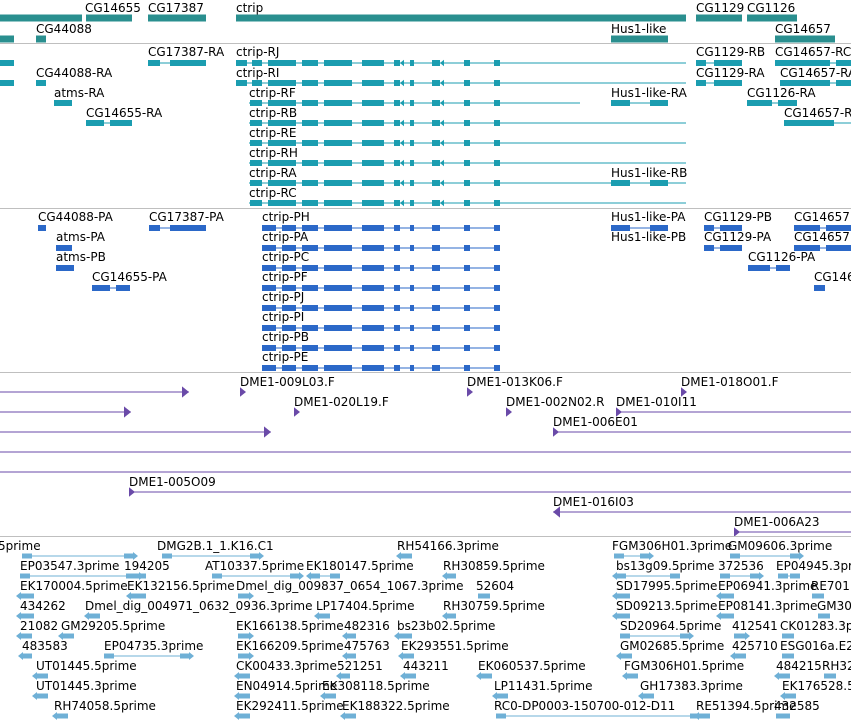  What do you see at coordinates (70, 566) in the screenshot?
I see `est-label: EP03547.3prime` at bounding box center [70, 566].